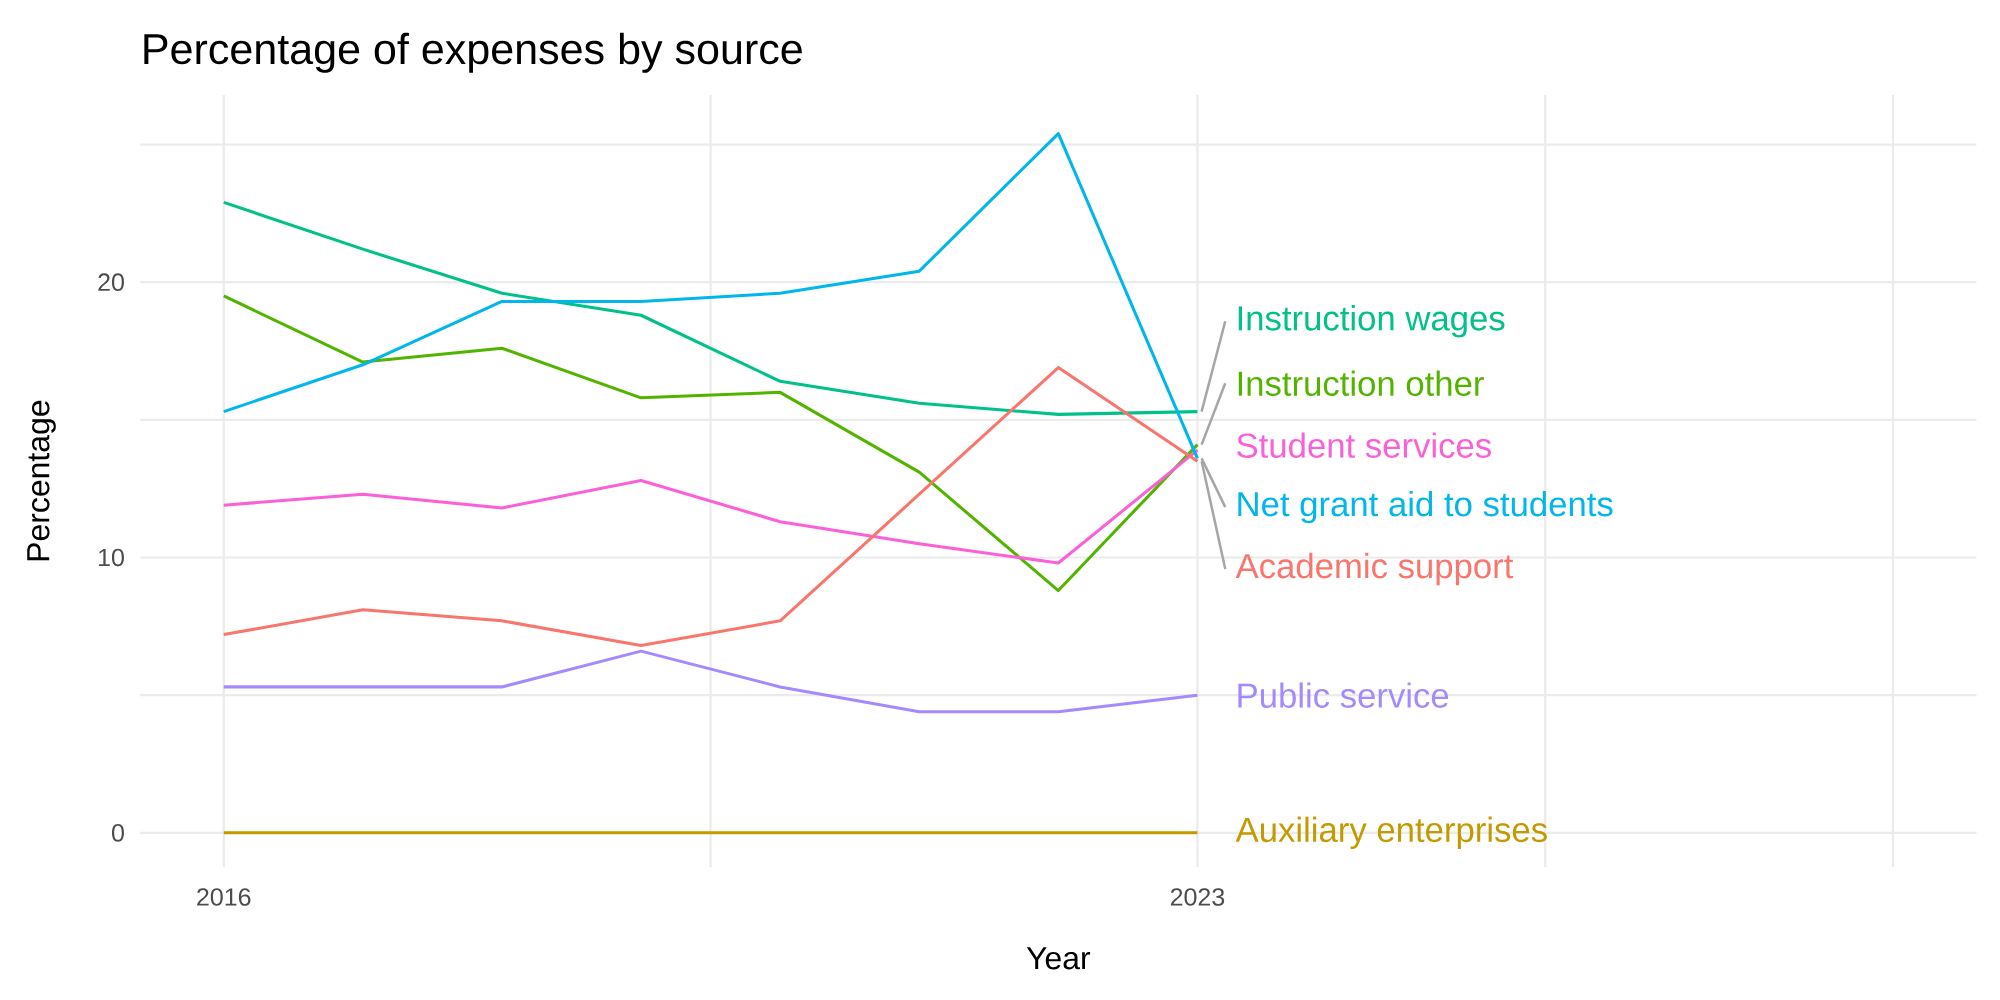  I want to click on text: Academic support, so click(1374, 569).